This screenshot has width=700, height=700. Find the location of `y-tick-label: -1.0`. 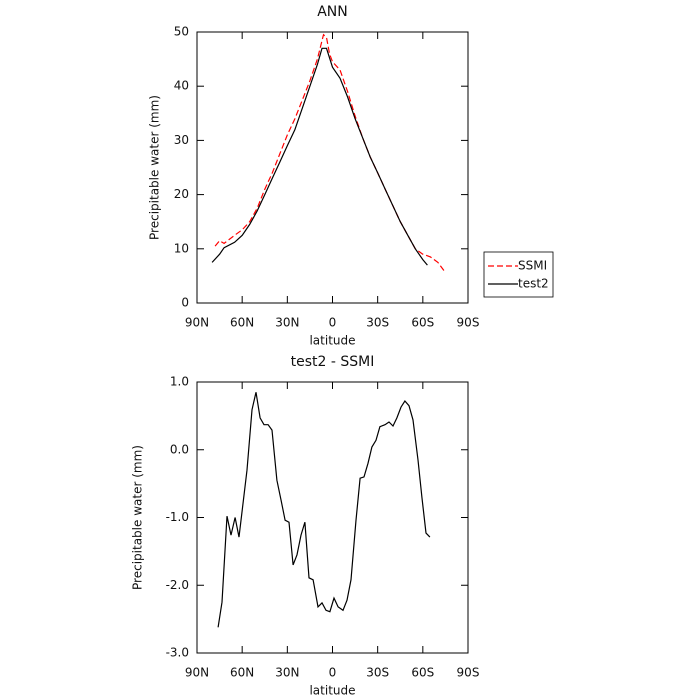

y-tick-label: -1.0 is located at coordinates (177, 517).